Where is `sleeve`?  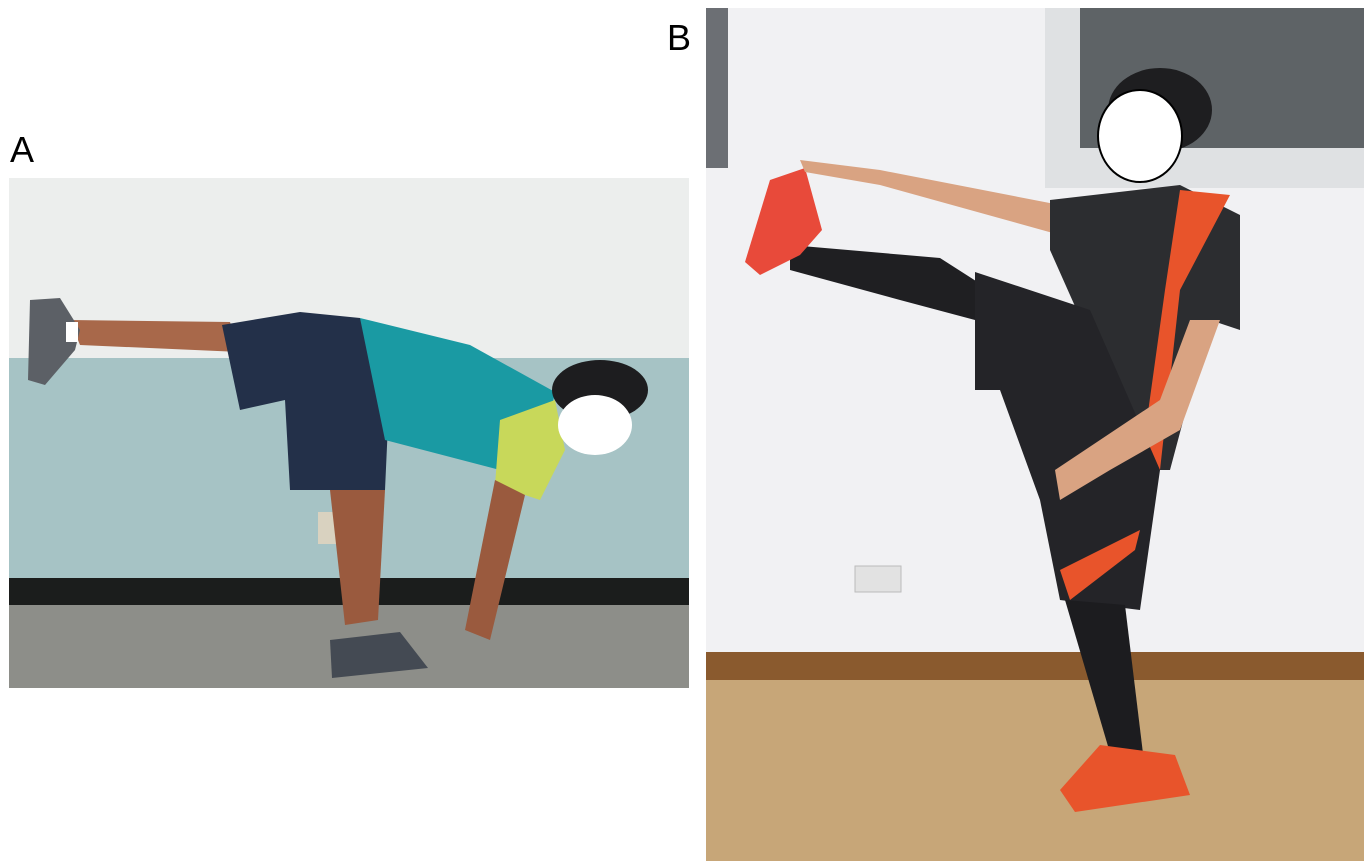 sleeve is located at coordinates (530, 450).